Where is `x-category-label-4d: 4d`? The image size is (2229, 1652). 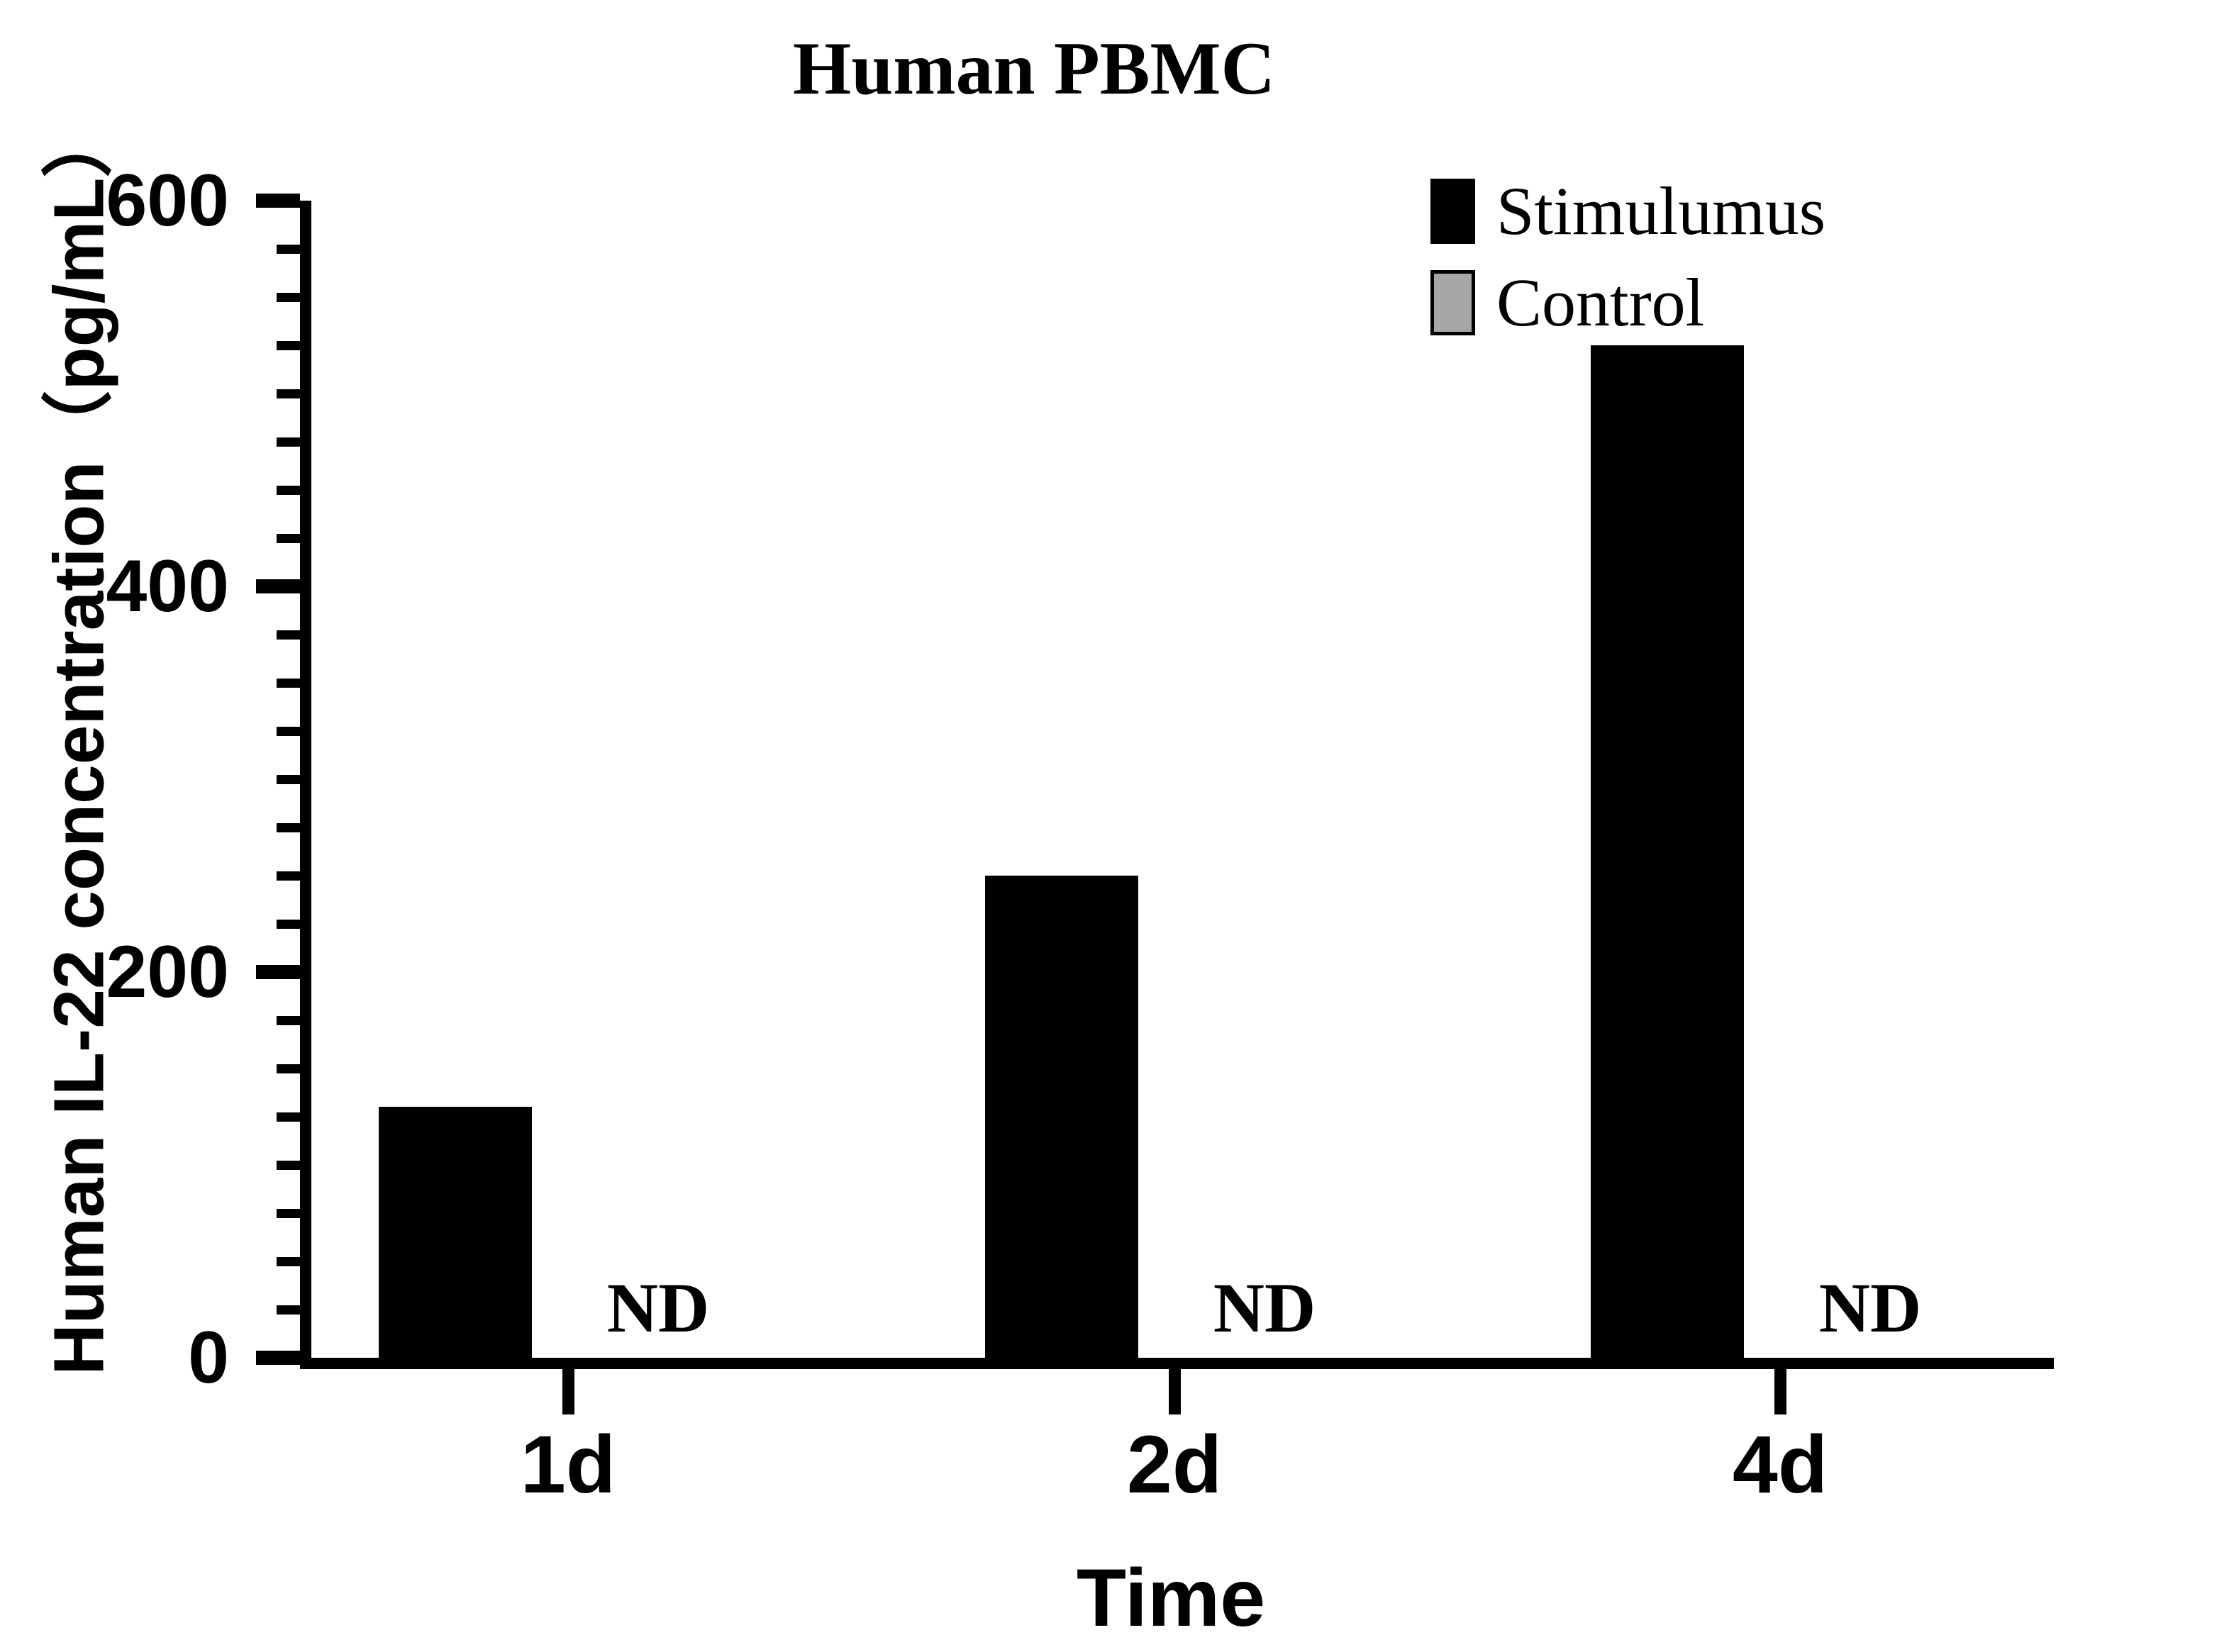 x-category-label-4d: 4d is located at coordinates (1780, 1464).